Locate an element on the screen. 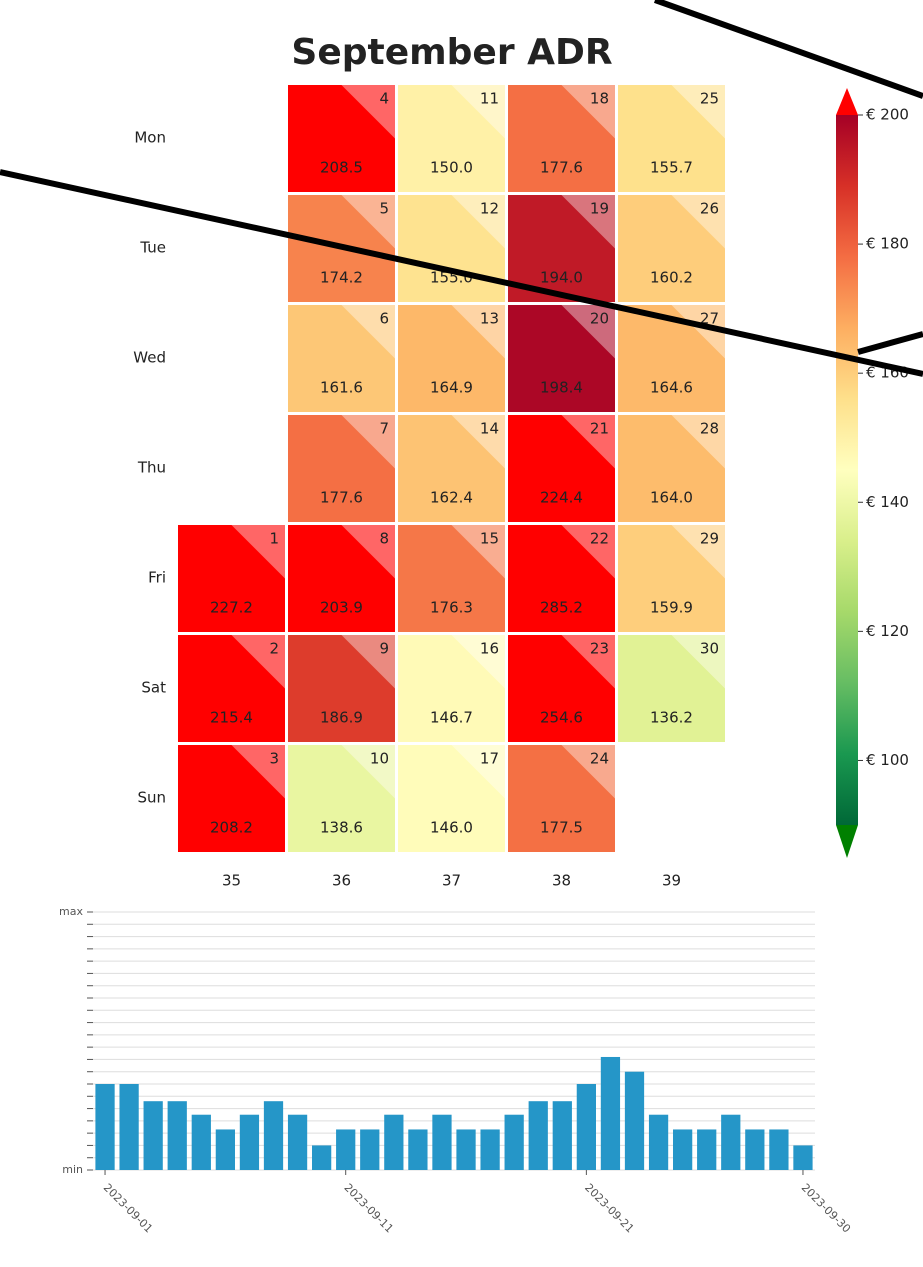 This screenshot has width=923, height=1267. cell-value: 164.0 is located at coordinates (671, 498).